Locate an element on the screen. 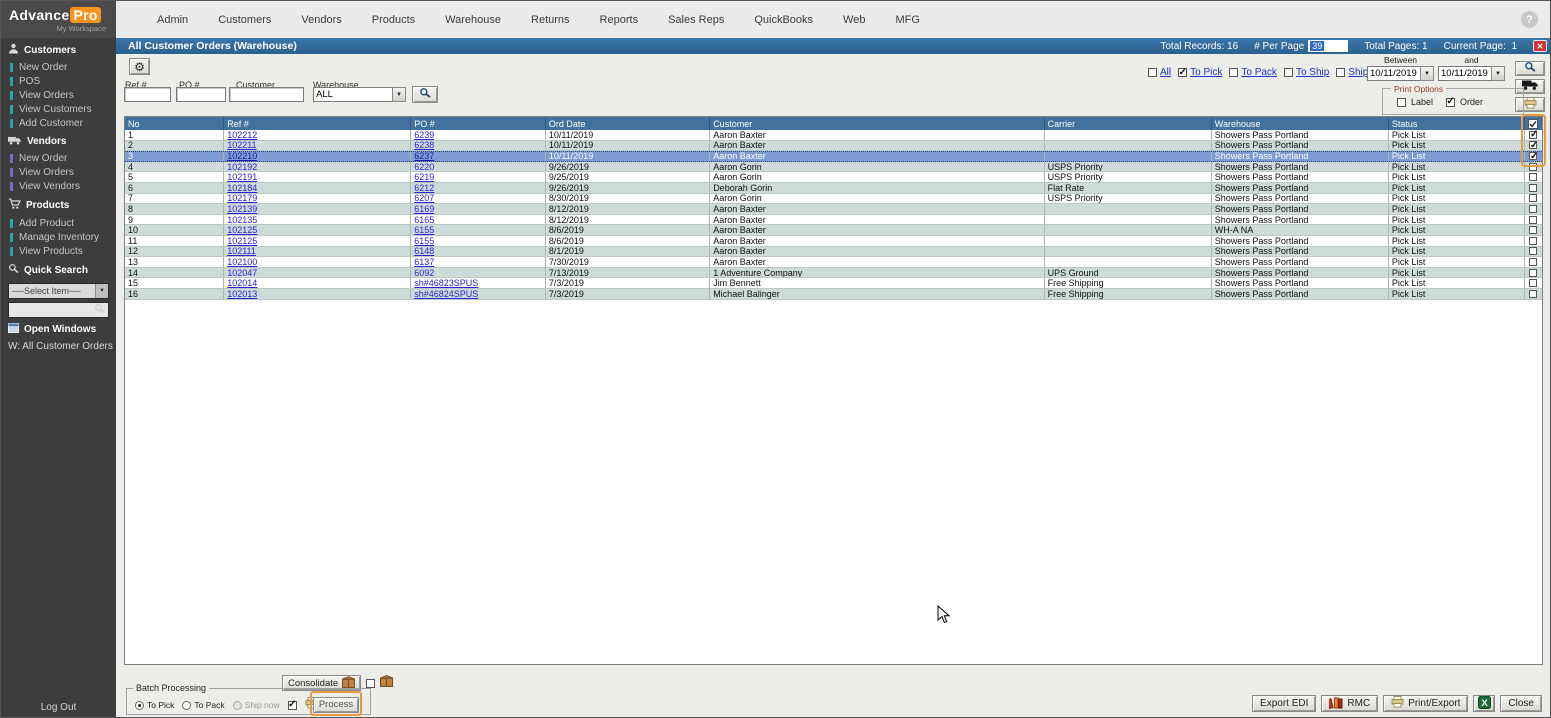 The height and width of the screenshot is (718, 1551). print-option-order-checkbox is located at coordinates (1451, 101).